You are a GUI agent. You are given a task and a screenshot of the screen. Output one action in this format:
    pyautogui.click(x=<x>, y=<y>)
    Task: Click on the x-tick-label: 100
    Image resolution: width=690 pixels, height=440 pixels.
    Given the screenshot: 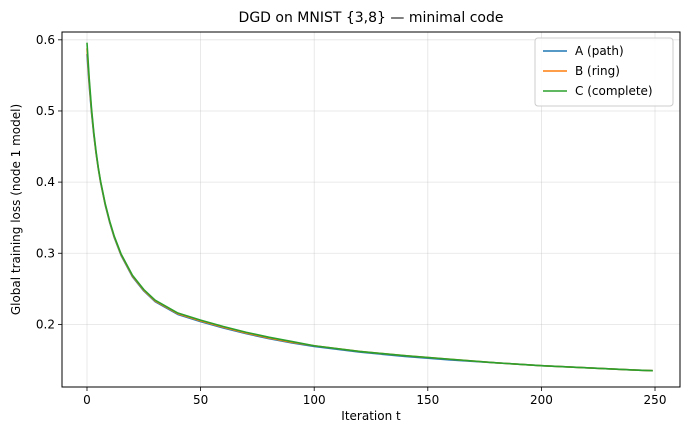 What is the action you would take?
    pyautogui.click(x=314, y=400)
    